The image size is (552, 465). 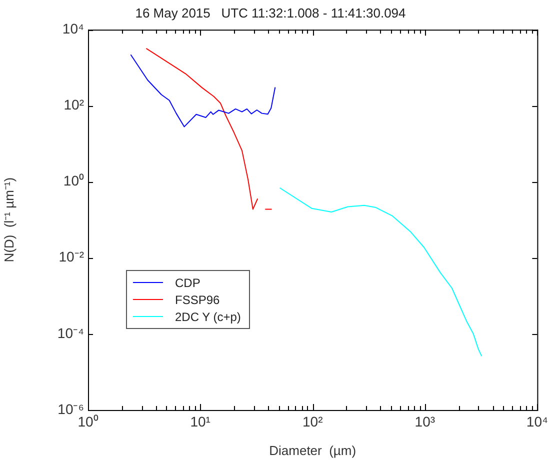 What do you see at coordinates (208, 317) in the screenshot?
I see `legend-label: 2DC Y (c+p)` at bounding box center [208, 317].